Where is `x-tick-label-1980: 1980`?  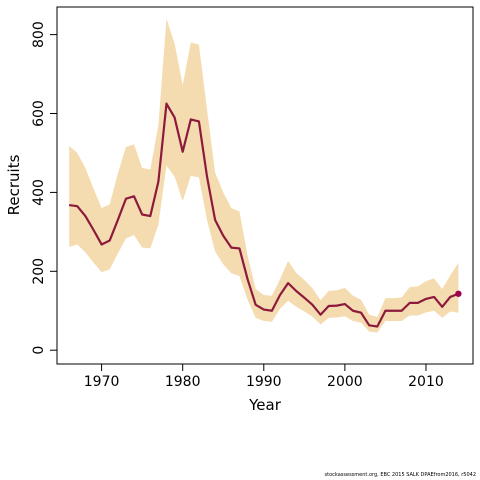
x-tick-label-1980: 1980 is located at coordinates (183, 382).